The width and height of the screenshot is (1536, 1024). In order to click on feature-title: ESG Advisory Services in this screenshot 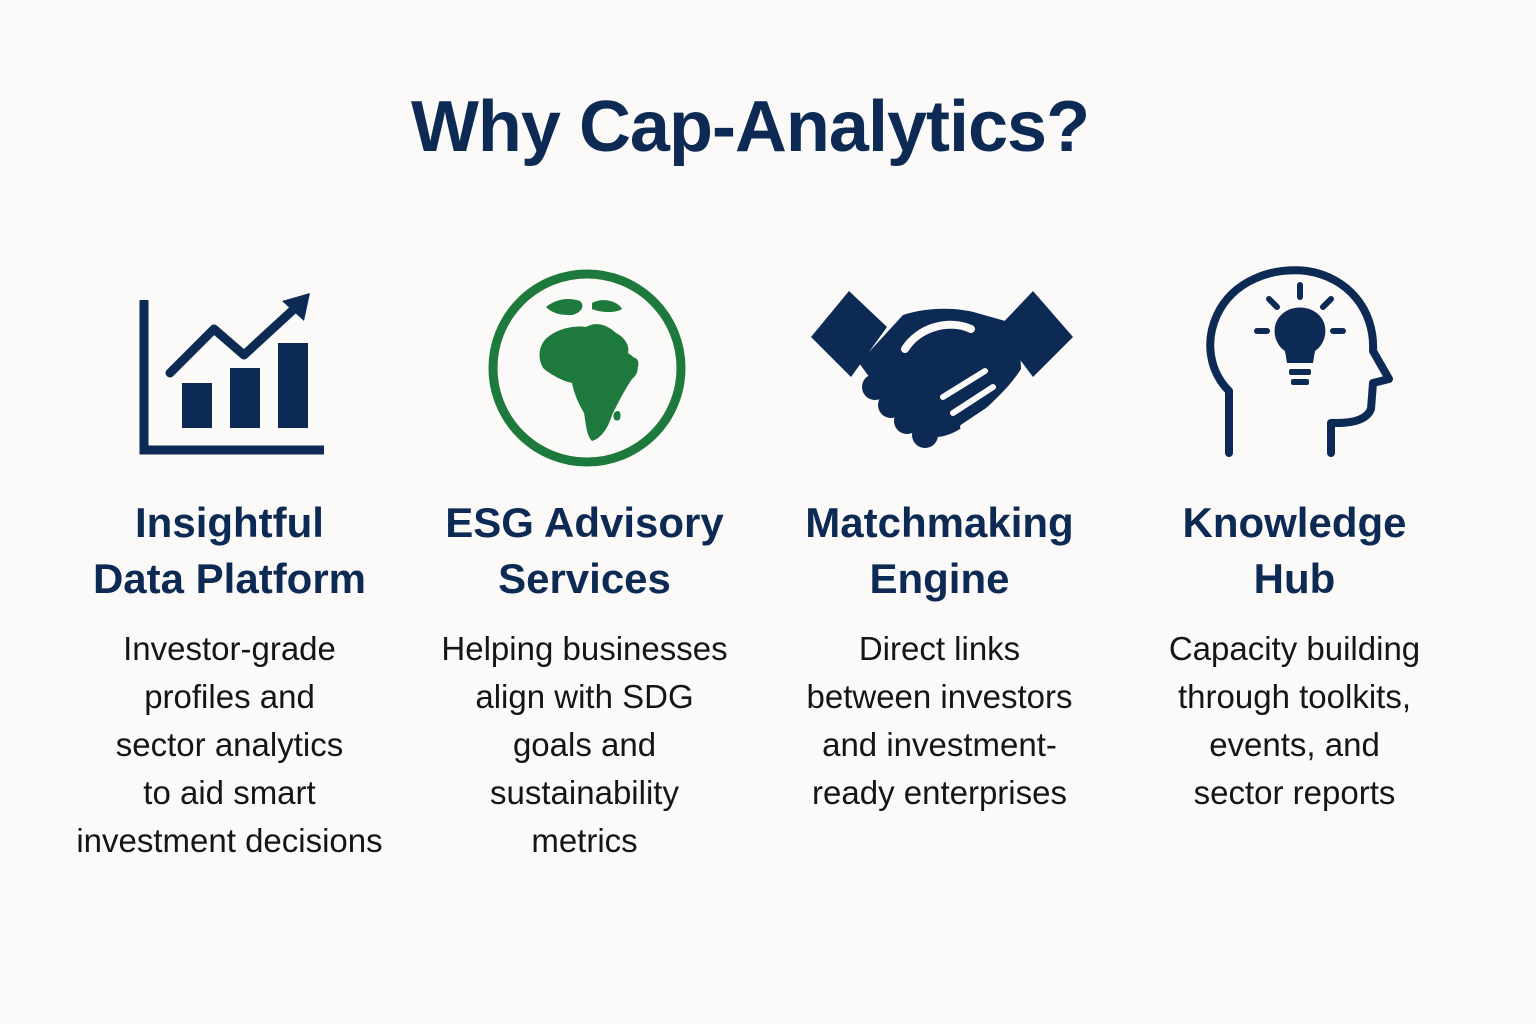, I will do `click(584, 550)`.